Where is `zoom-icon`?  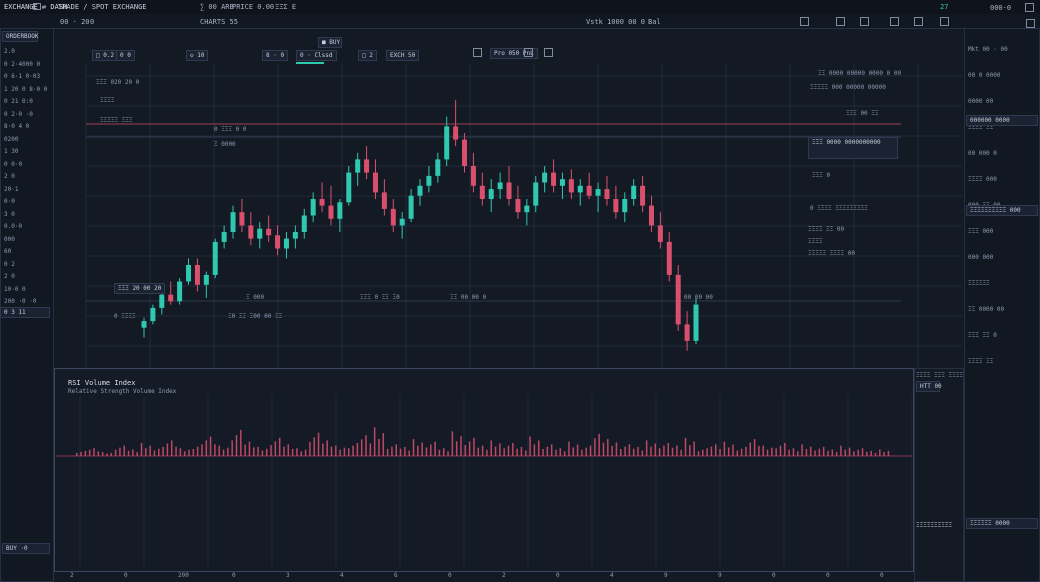 zoom-icon is located at coordinates (528, 52).